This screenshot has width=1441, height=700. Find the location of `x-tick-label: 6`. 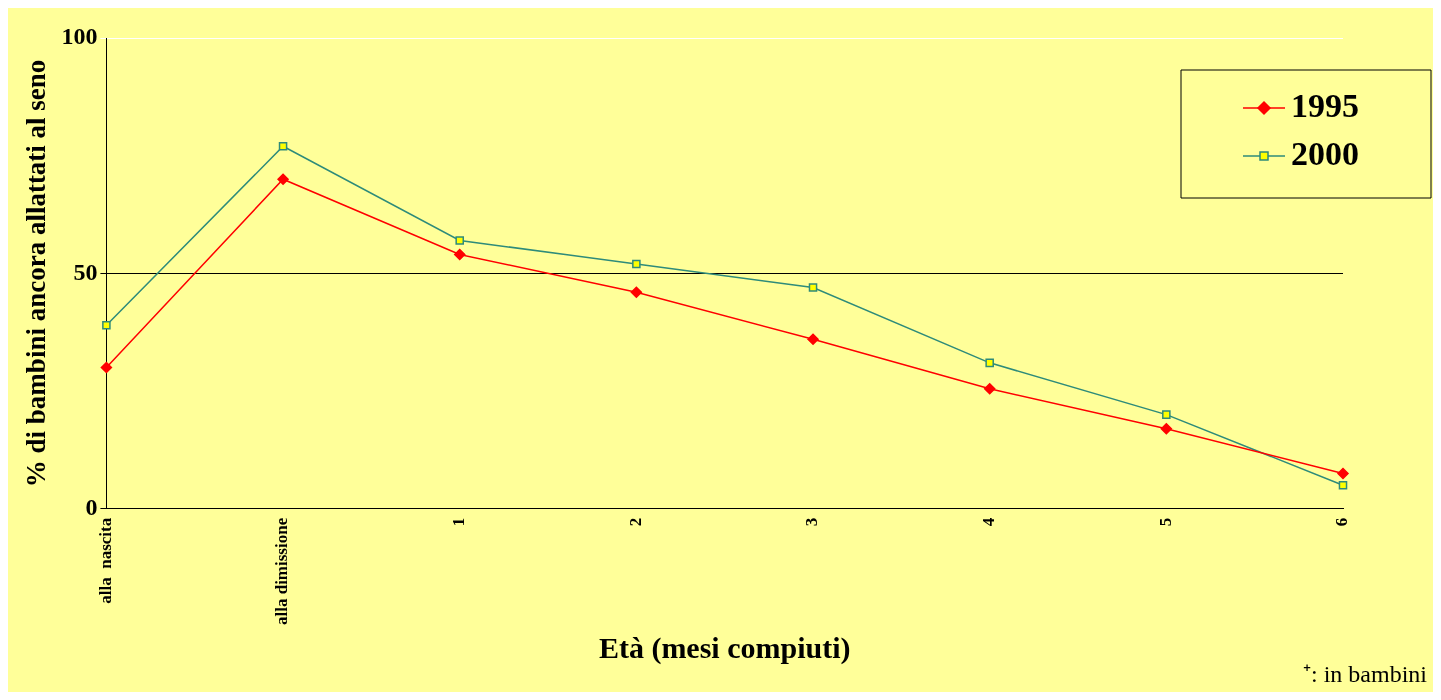

x-tick-label: 6 is located at coordinates (1342, 522).